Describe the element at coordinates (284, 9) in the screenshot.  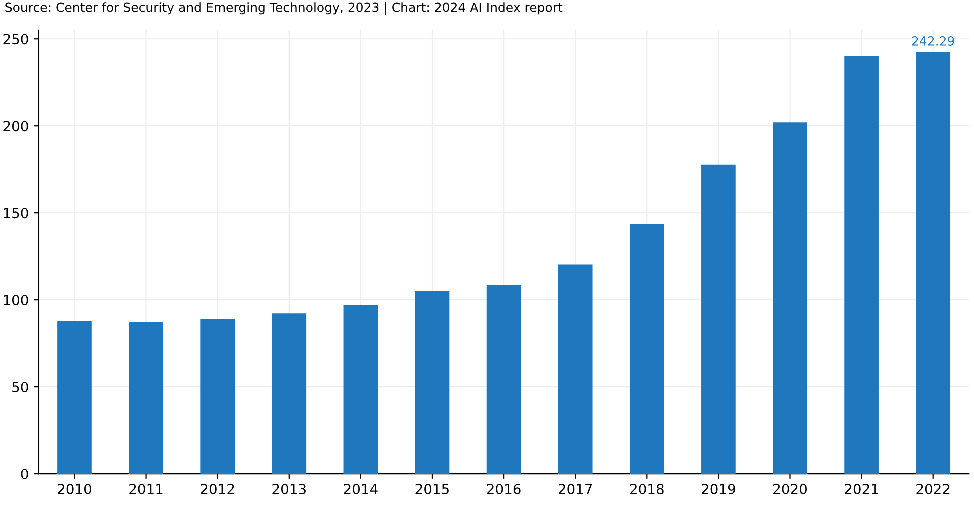
I see `source-note: Source: Center for Security and Emerging Technology, 2023 | Chart: 2024 AI Index report` at that location.